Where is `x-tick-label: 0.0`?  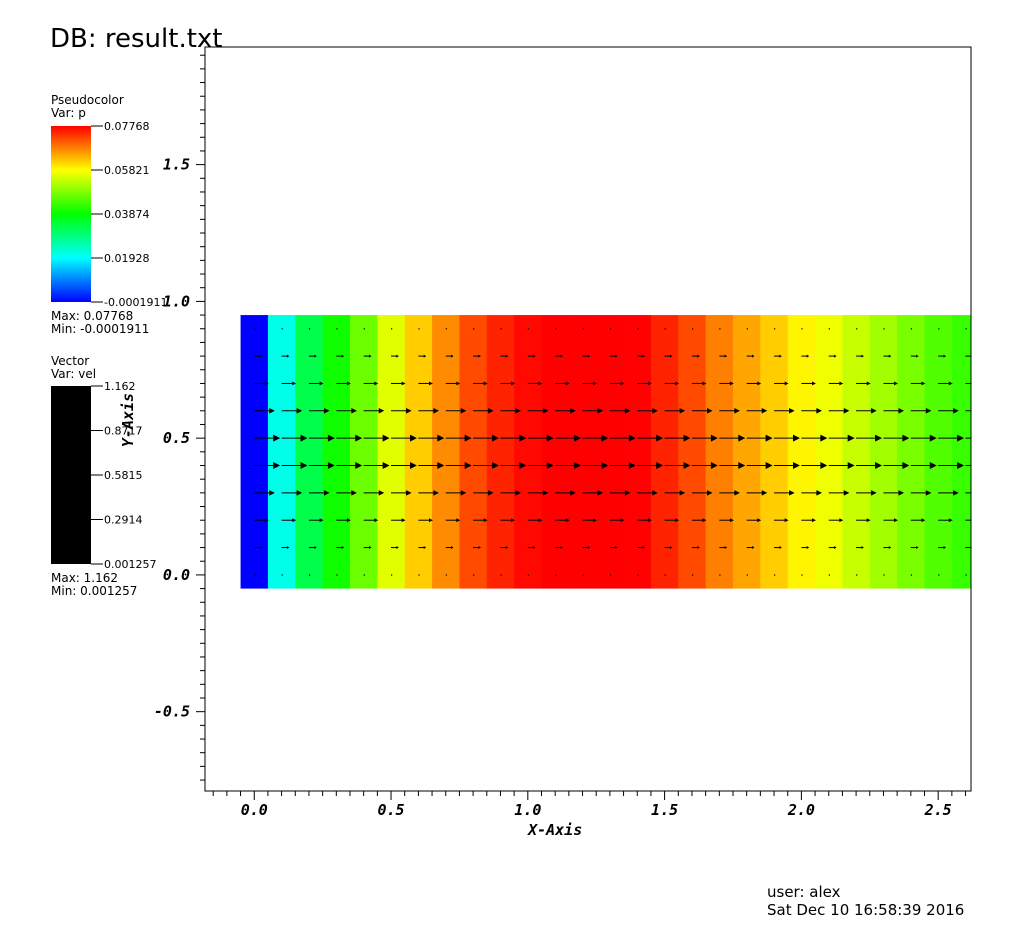
x-tick-label: 0.0 is located at coordinates (254, 810).